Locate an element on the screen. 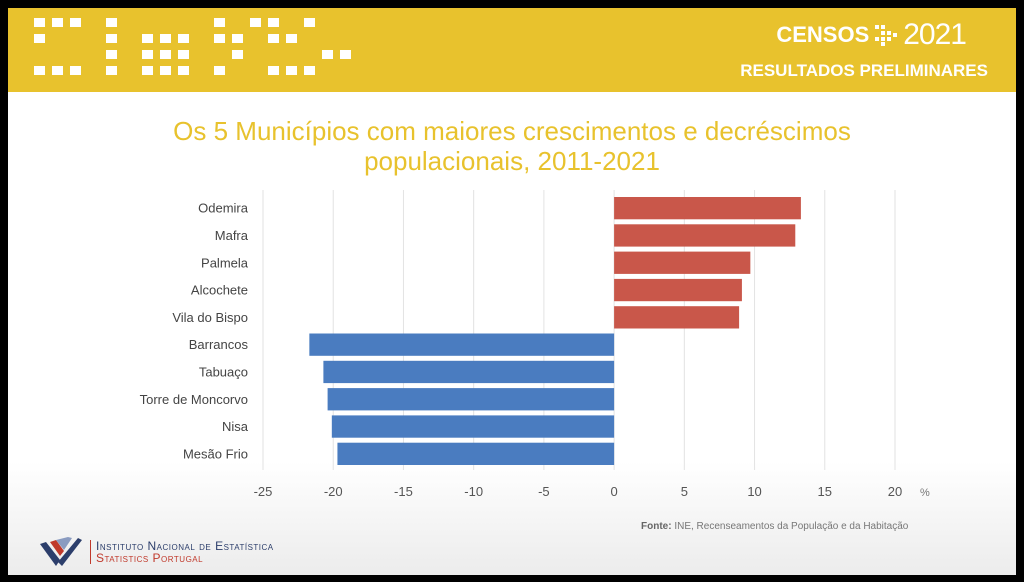 This screenshot has height=582, width=1024. bar-palmela is located at coordinates (682, 262).